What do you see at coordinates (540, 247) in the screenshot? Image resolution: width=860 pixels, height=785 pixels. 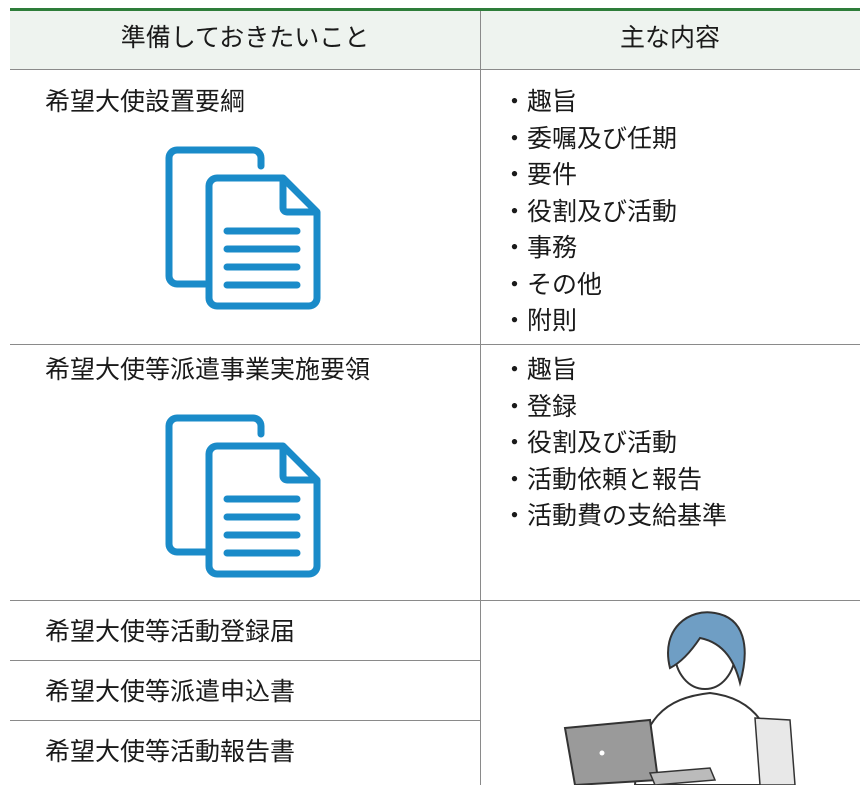 I see `content-item: ・事務` at bounding box center [540, 247].